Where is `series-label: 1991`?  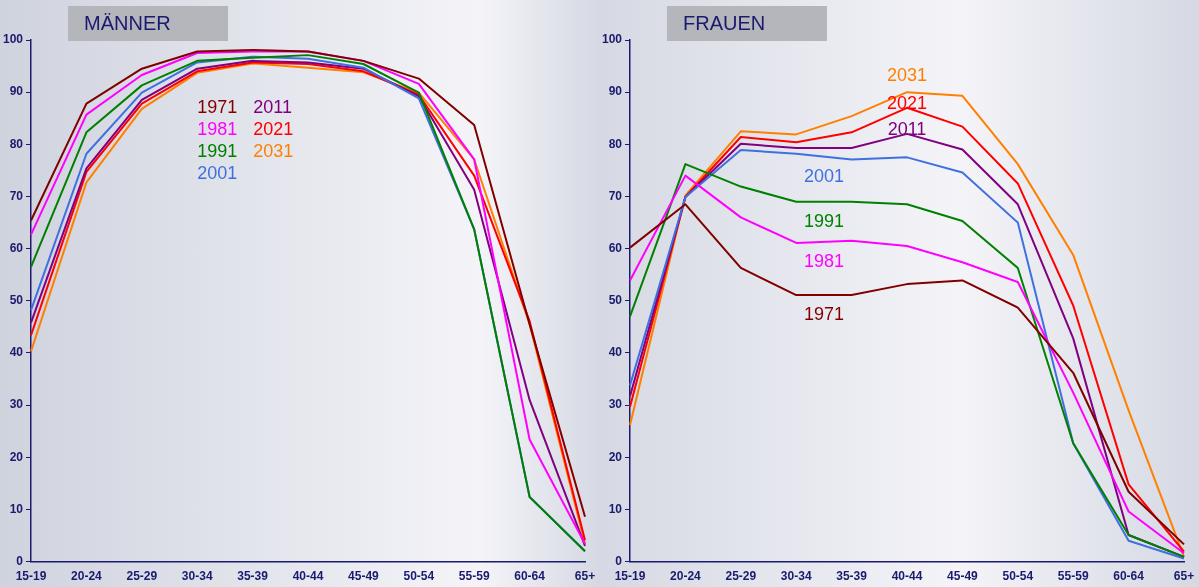 series-label: 1991 is located at coordinates (823, 220).